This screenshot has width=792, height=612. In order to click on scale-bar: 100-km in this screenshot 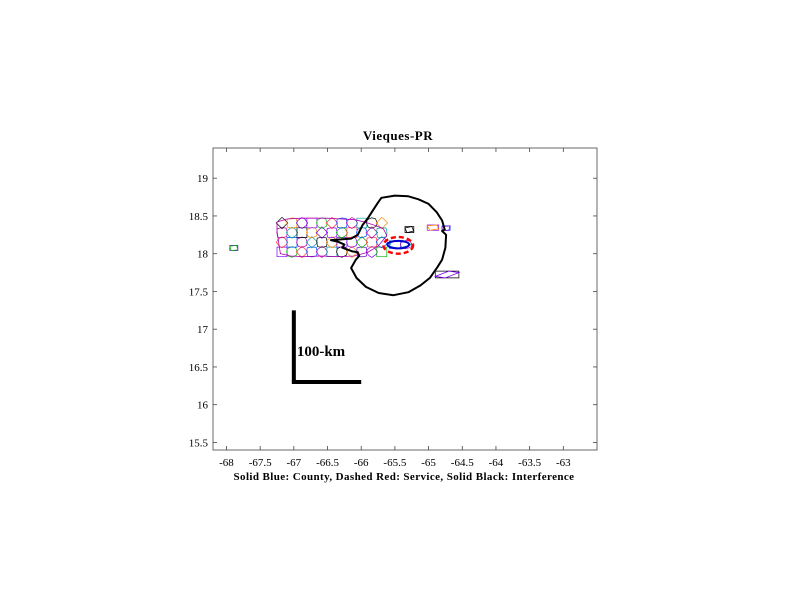, I will do `click(326, 347)`.